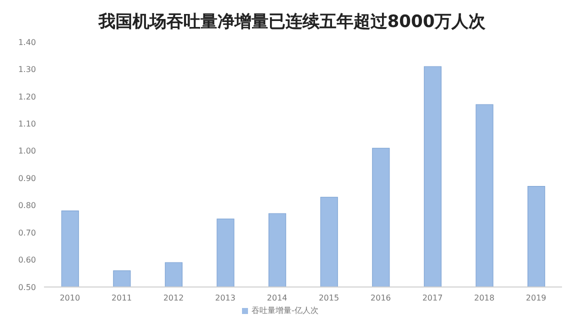 This screenshot has width=584, height=324. I want to click on y-tick-label: 0.90, so click(27, 178).